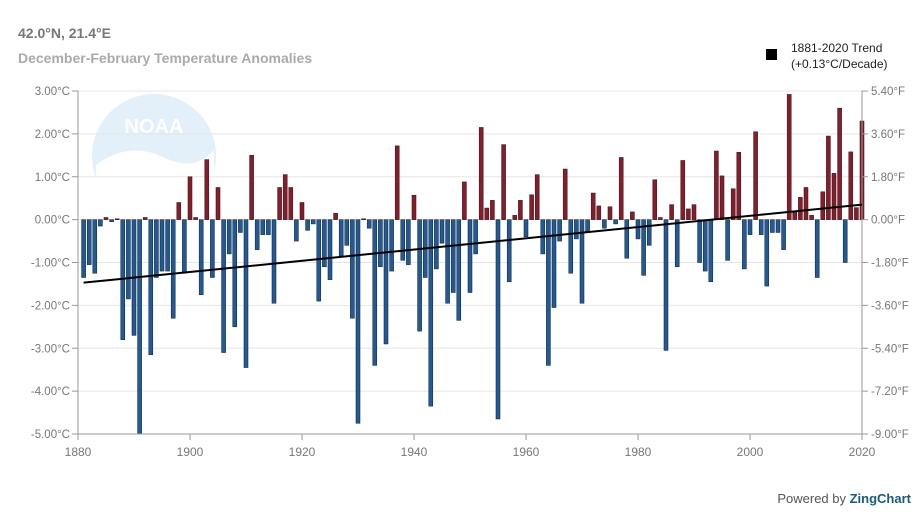 The height and width of the screenshot is (513, 921). I want to click on credit-brand: ZingChart, so click(880, 498).